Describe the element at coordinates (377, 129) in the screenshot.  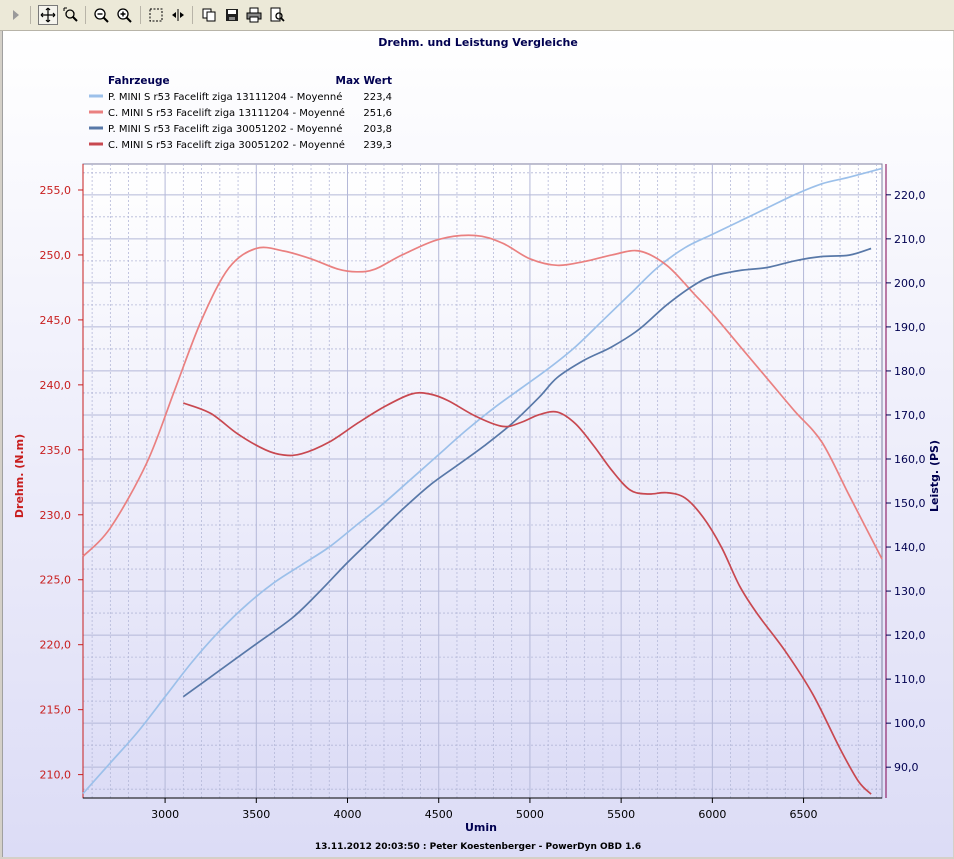
I see `legend-max-value: 203,8` at that location.